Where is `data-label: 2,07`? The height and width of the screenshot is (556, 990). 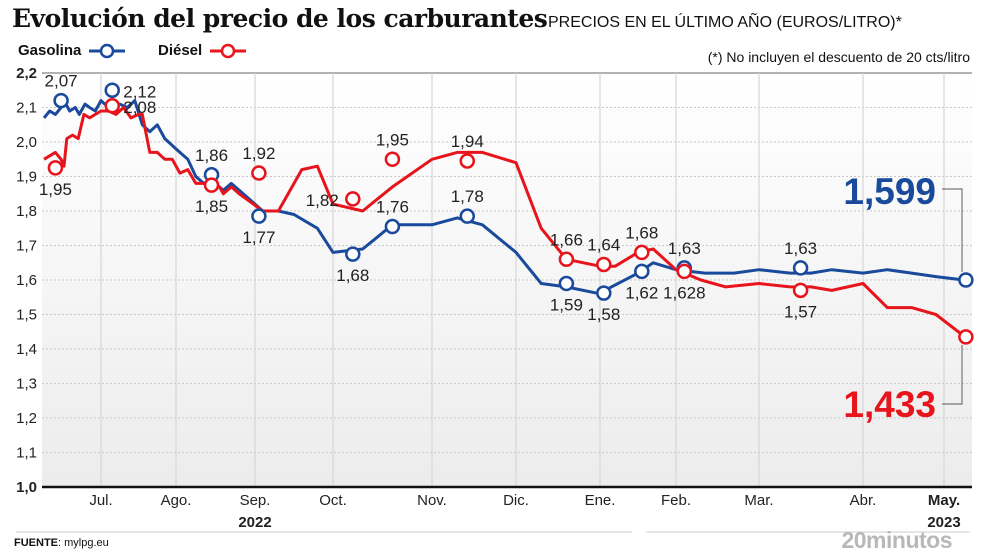
data-label: 2,07 is located at coordinates (61, 81).